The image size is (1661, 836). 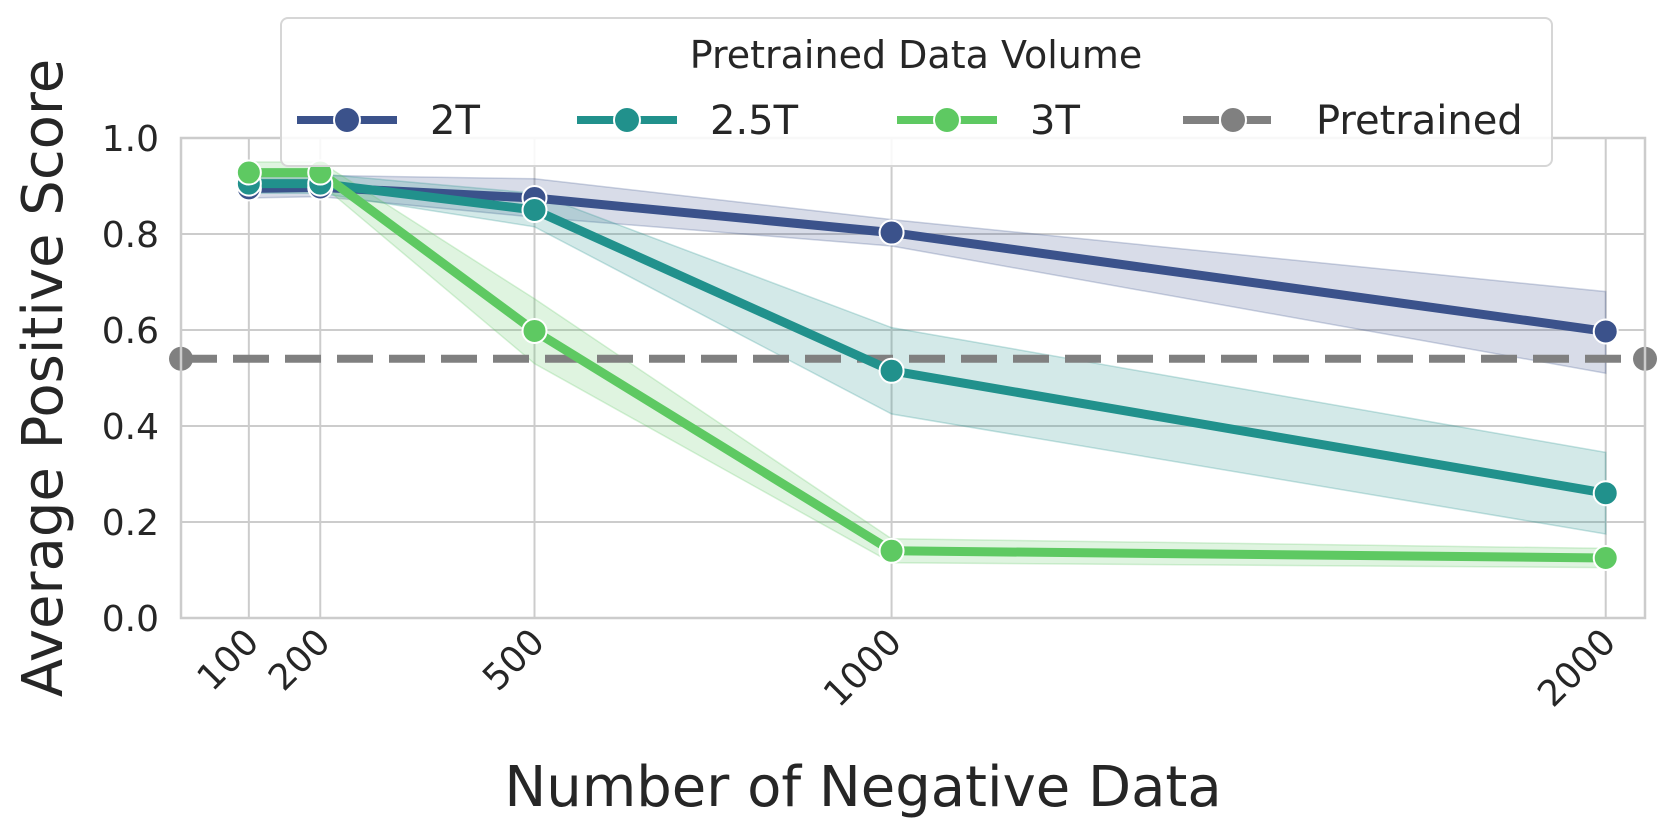 What do you see at coordinates (229, 660) in the screenshot?
I see `x-tick-label: 100` at bounding box center [229, 660].